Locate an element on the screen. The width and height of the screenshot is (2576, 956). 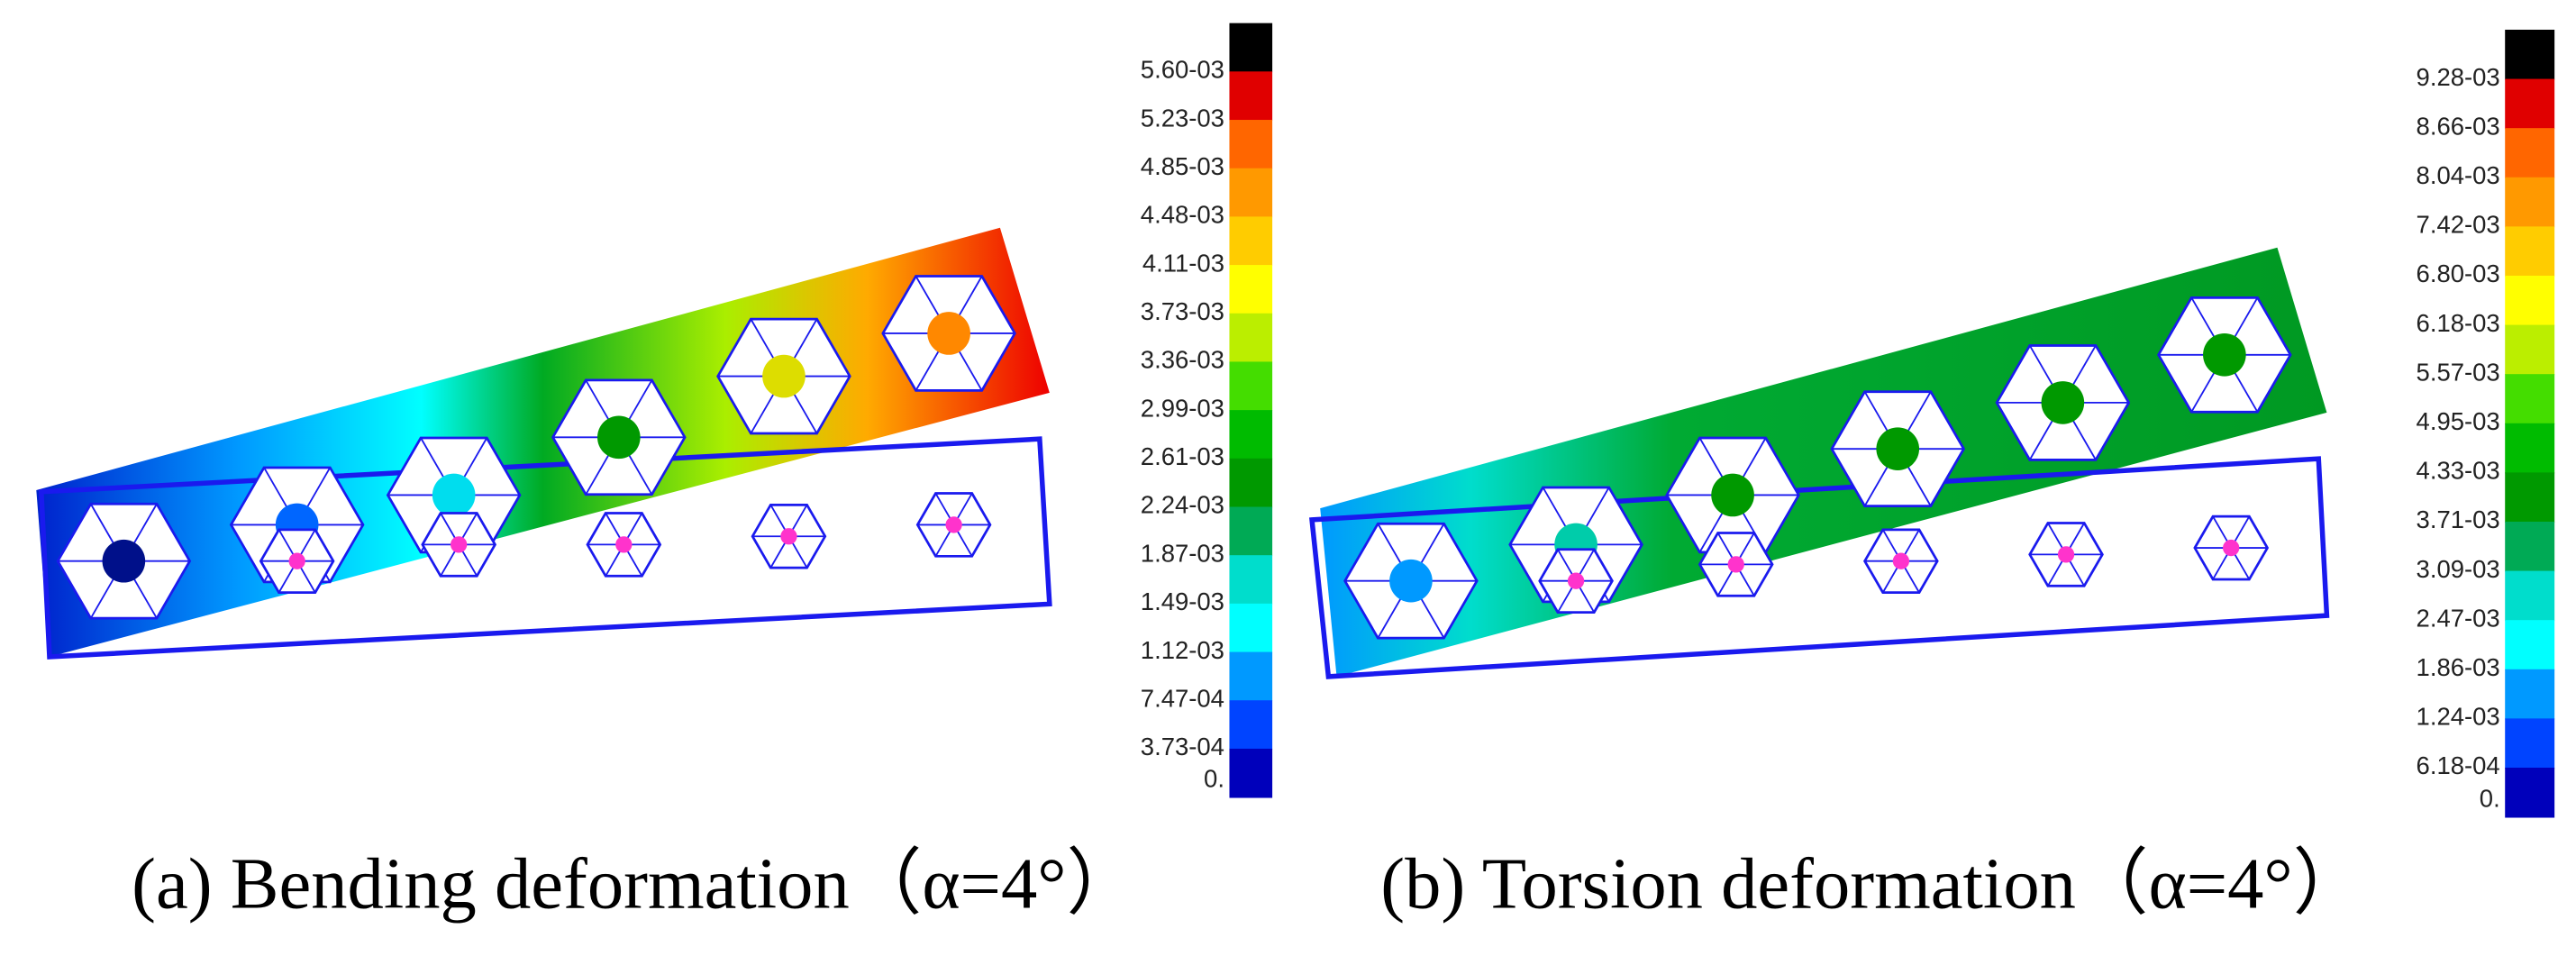
colorbar-label: 7.42-03 is located at coordinates (2458, 225).